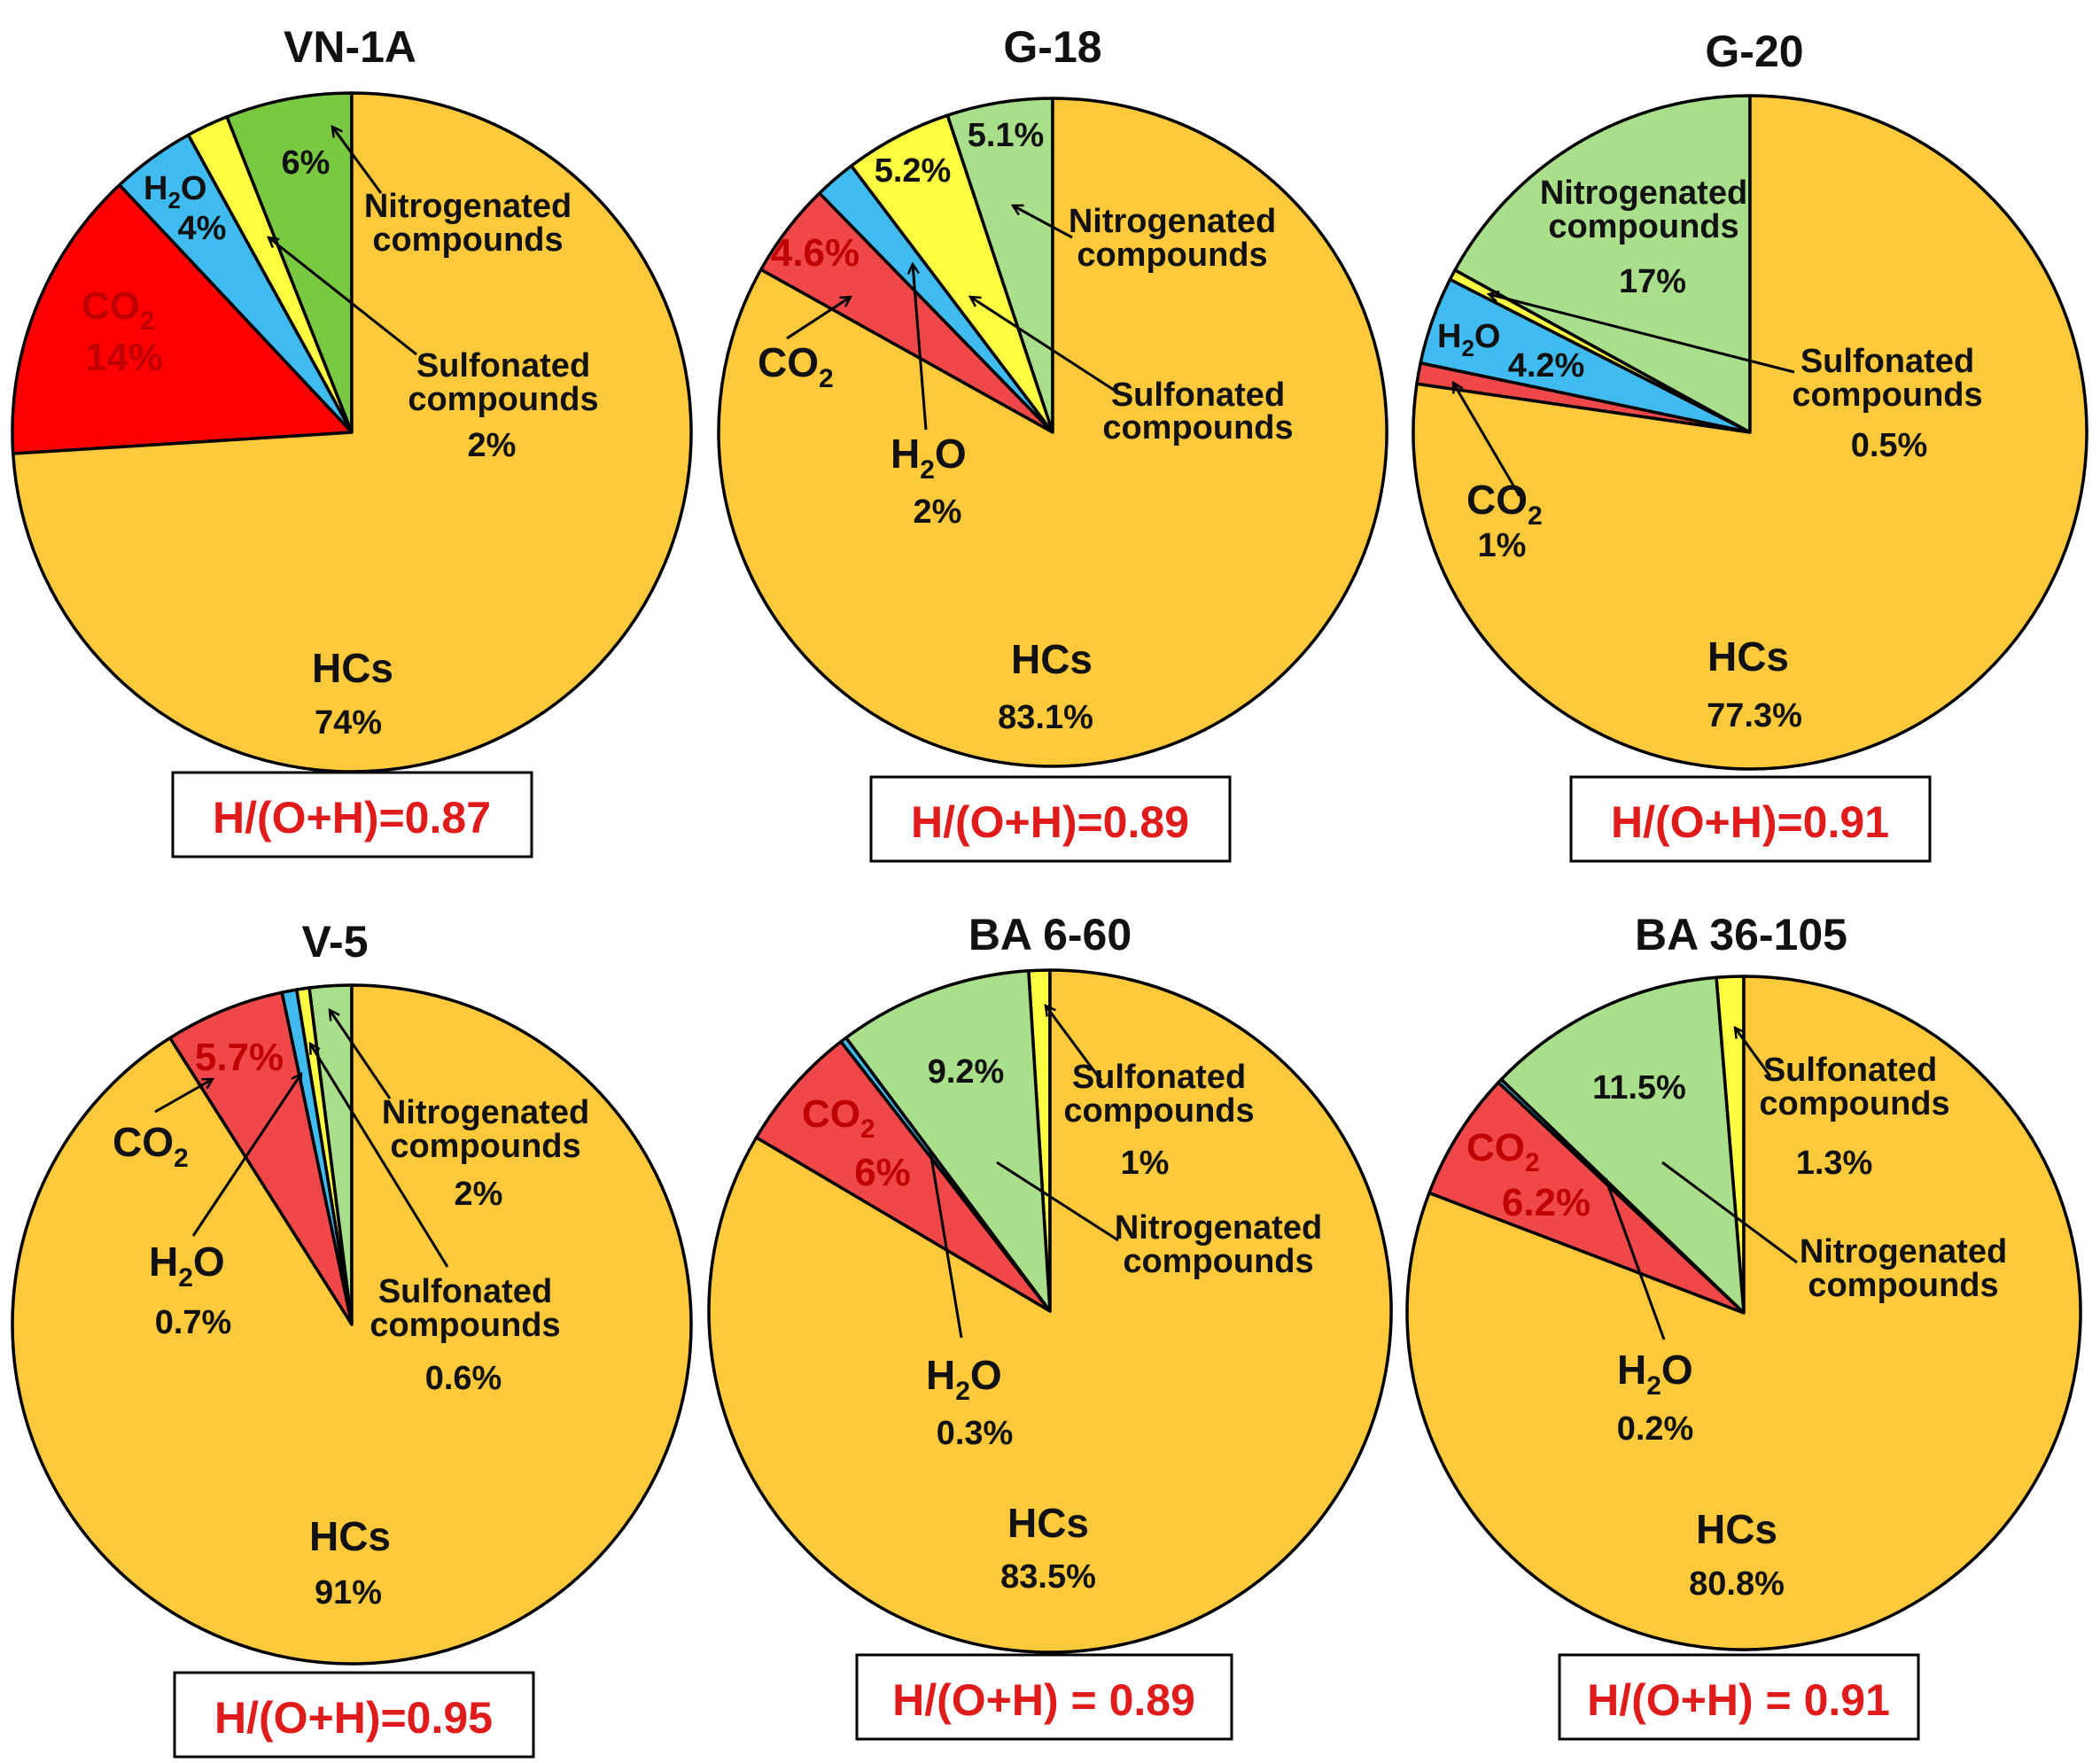  What do you see at coordinates (1043, 1700) in the screenshot?
I see `ratio-label: H/(O+H) = 0.89` at bounding box center [1043, 1700].